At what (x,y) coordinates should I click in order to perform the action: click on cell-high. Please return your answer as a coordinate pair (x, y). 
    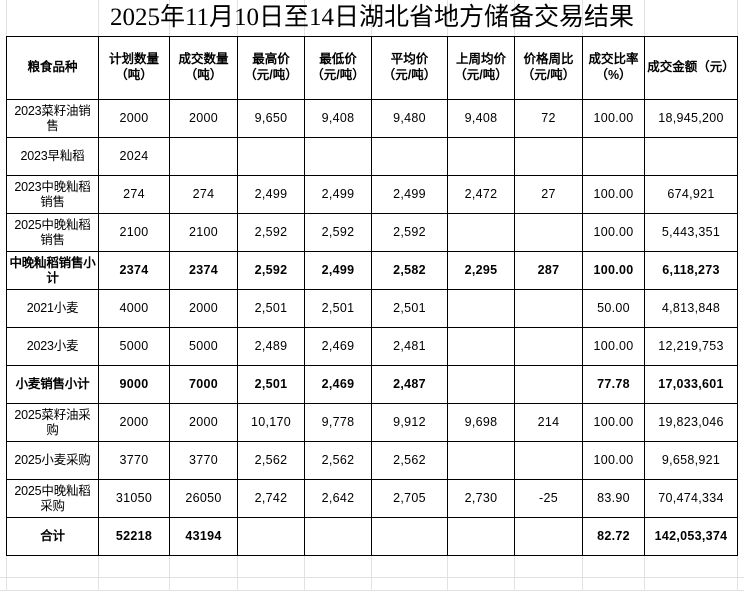
    Looking at the image, I should click on (271, 536).